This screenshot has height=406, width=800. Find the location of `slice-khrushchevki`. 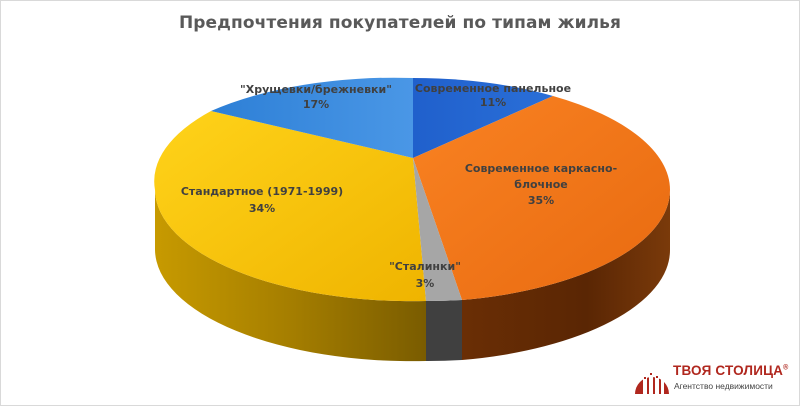

slice-khrushchevki is located at coordinates (312, 117).